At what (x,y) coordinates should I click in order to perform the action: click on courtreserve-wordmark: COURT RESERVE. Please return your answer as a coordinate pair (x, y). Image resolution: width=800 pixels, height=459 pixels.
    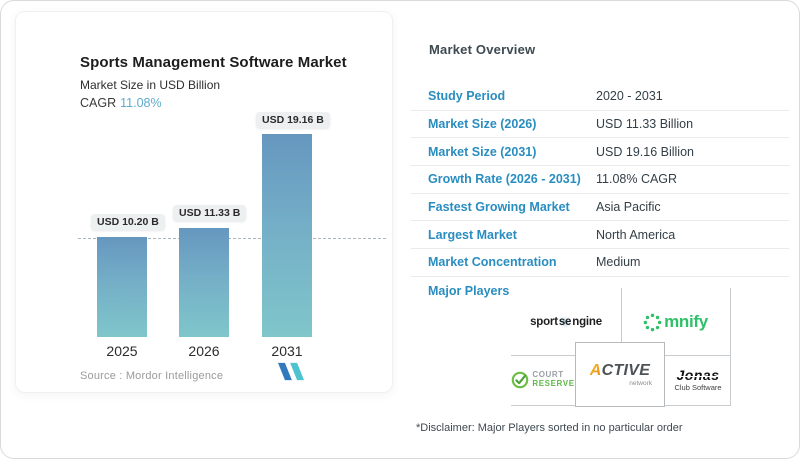
    Looking at the image, I should click on (553, 379).